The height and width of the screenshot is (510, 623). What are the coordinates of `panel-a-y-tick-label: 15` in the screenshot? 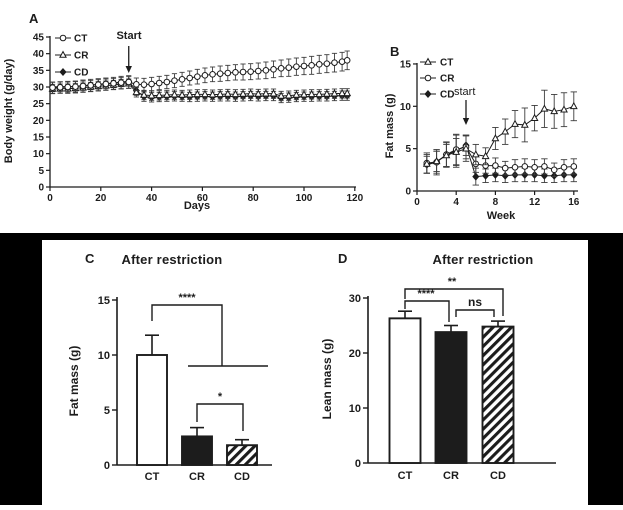 It's located at (39, 138).